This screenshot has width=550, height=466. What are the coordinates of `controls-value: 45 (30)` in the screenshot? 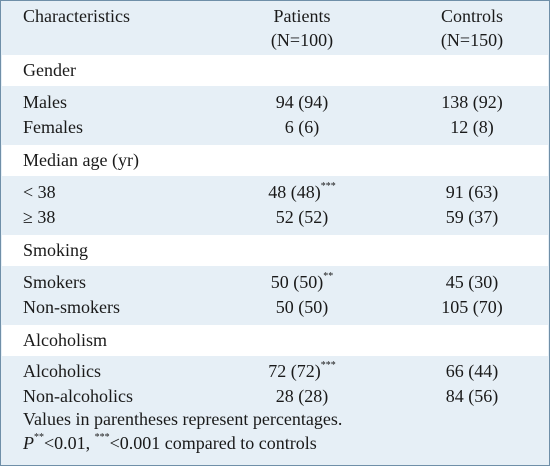 It's located at (472, 282).